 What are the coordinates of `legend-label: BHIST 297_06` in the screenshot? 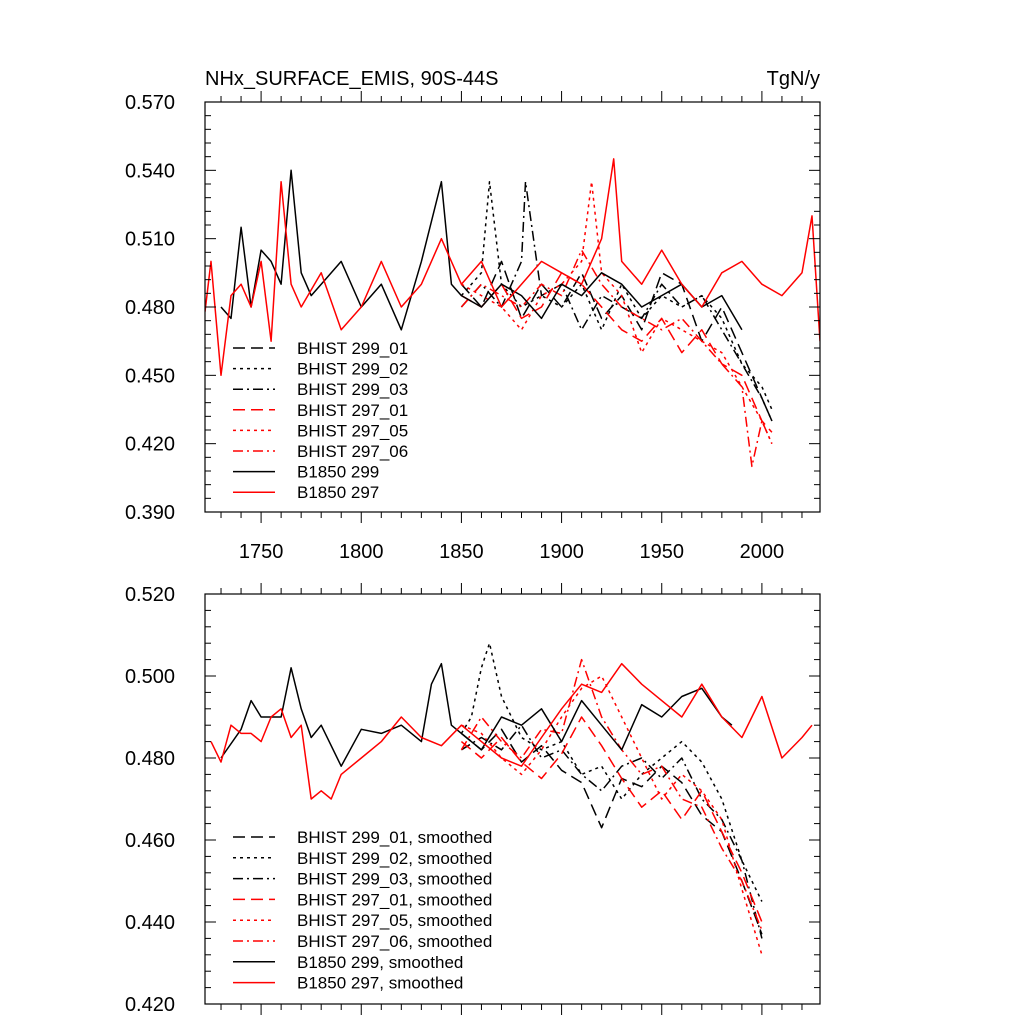 It's located at (352, 451).